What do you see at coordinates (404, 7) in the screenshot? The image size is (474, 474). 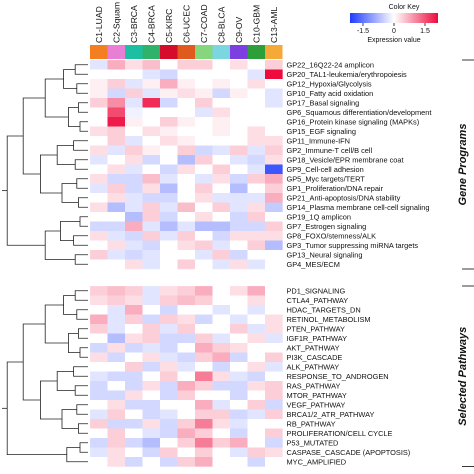 I see `color-key-title: Color Key` at bounding box center [404, 7].